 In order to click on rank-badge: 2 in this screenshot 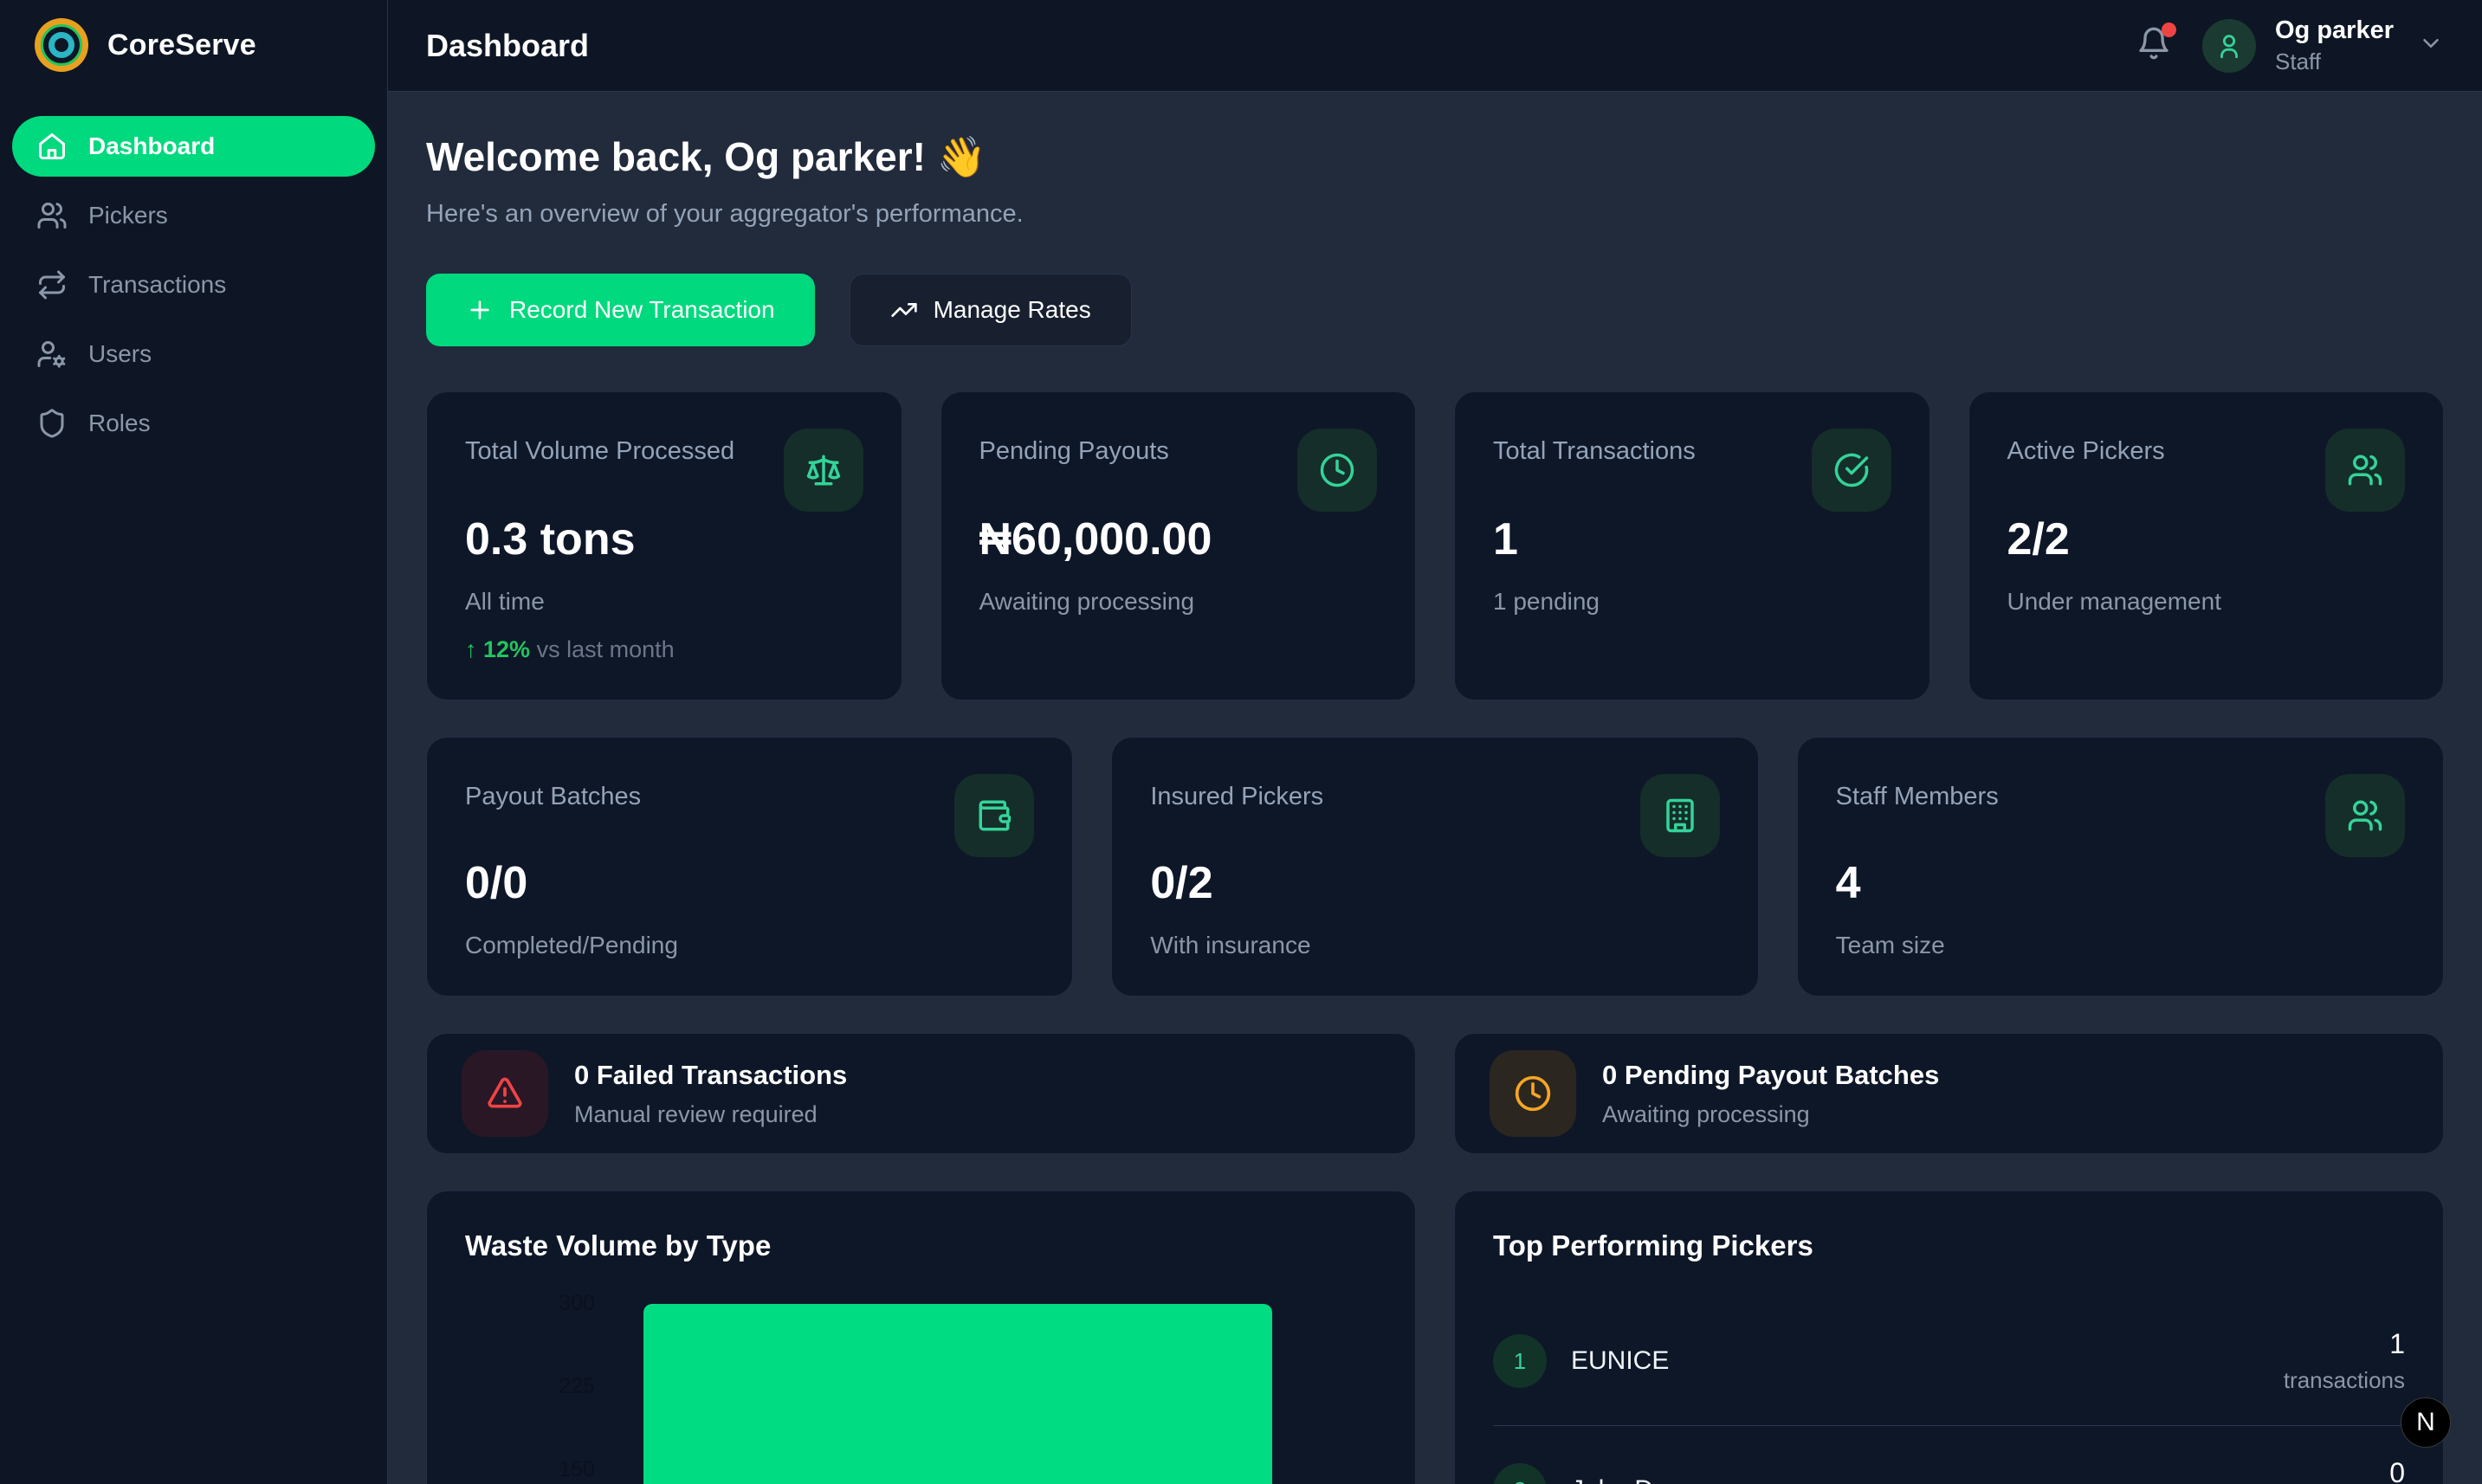, I will do `click(1520, 1473)`.